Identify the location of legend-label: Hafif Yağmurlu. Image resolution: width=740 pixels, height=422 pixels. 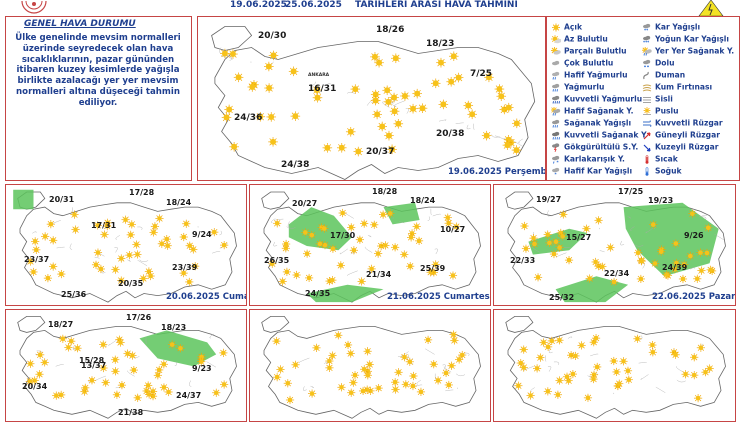
(596, 75).